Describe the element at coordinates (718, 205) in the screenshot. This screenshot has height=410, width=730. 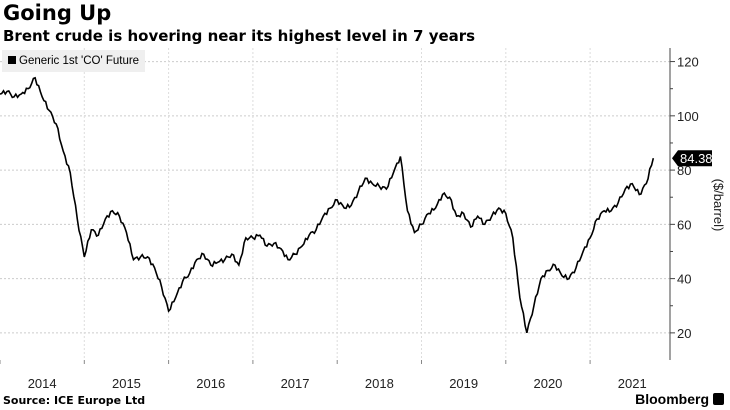
I see `y-axis-label: ($/barrel)` at that location.